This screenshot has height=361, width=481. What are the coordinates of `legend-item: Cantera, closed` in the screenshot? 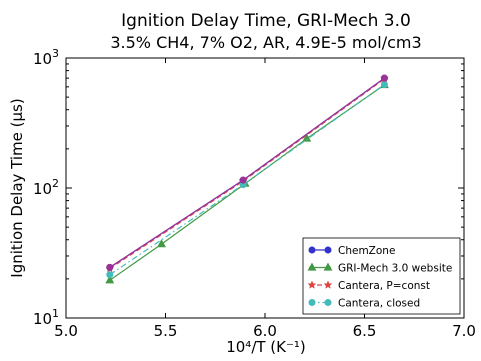 It's located at (364, 304).